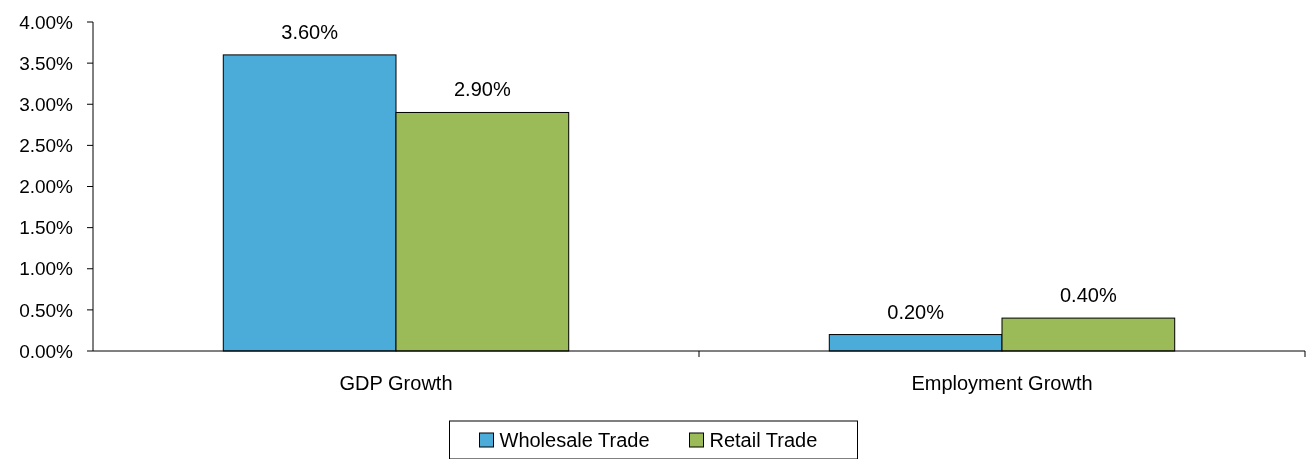 The width and height of the screenshot is (1307, 459). Describe the element at coordinates (46, 187) in the screenshot. I see `y-tick-label: 2.00%` at that location.